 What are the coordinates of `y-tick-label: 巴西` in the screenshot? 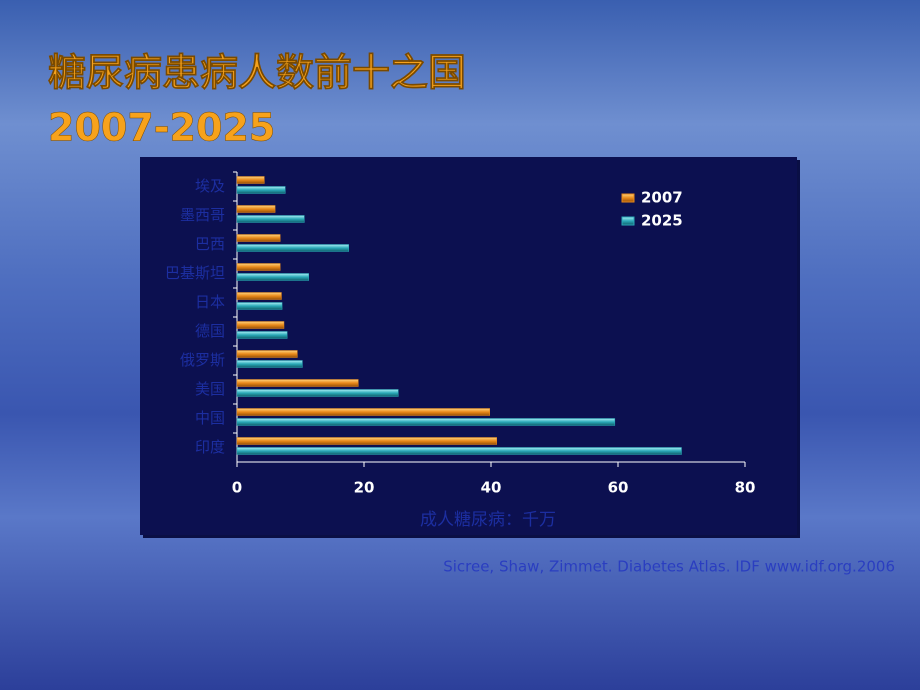 It's located at (210, 244).